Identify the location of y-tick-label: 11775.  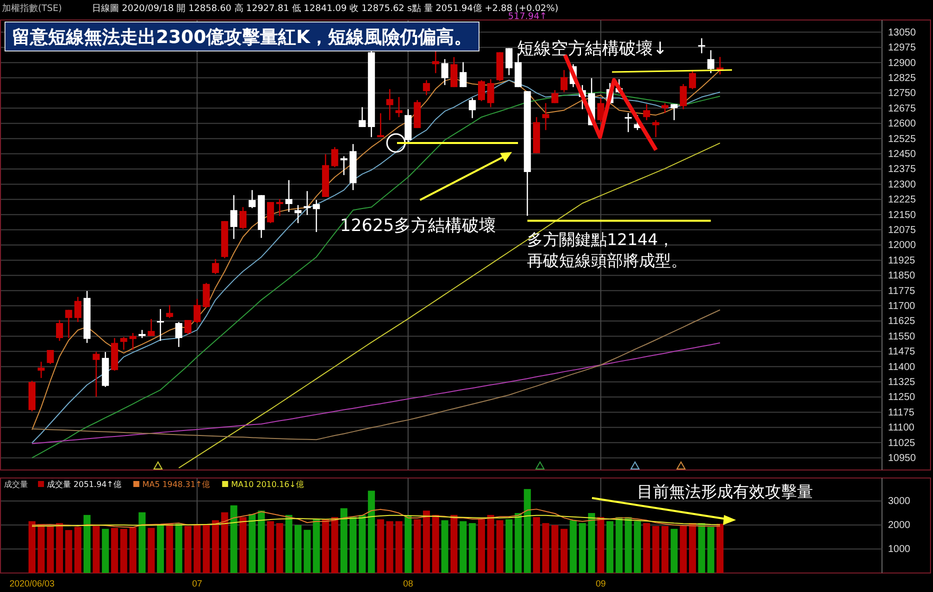
(902, 291).